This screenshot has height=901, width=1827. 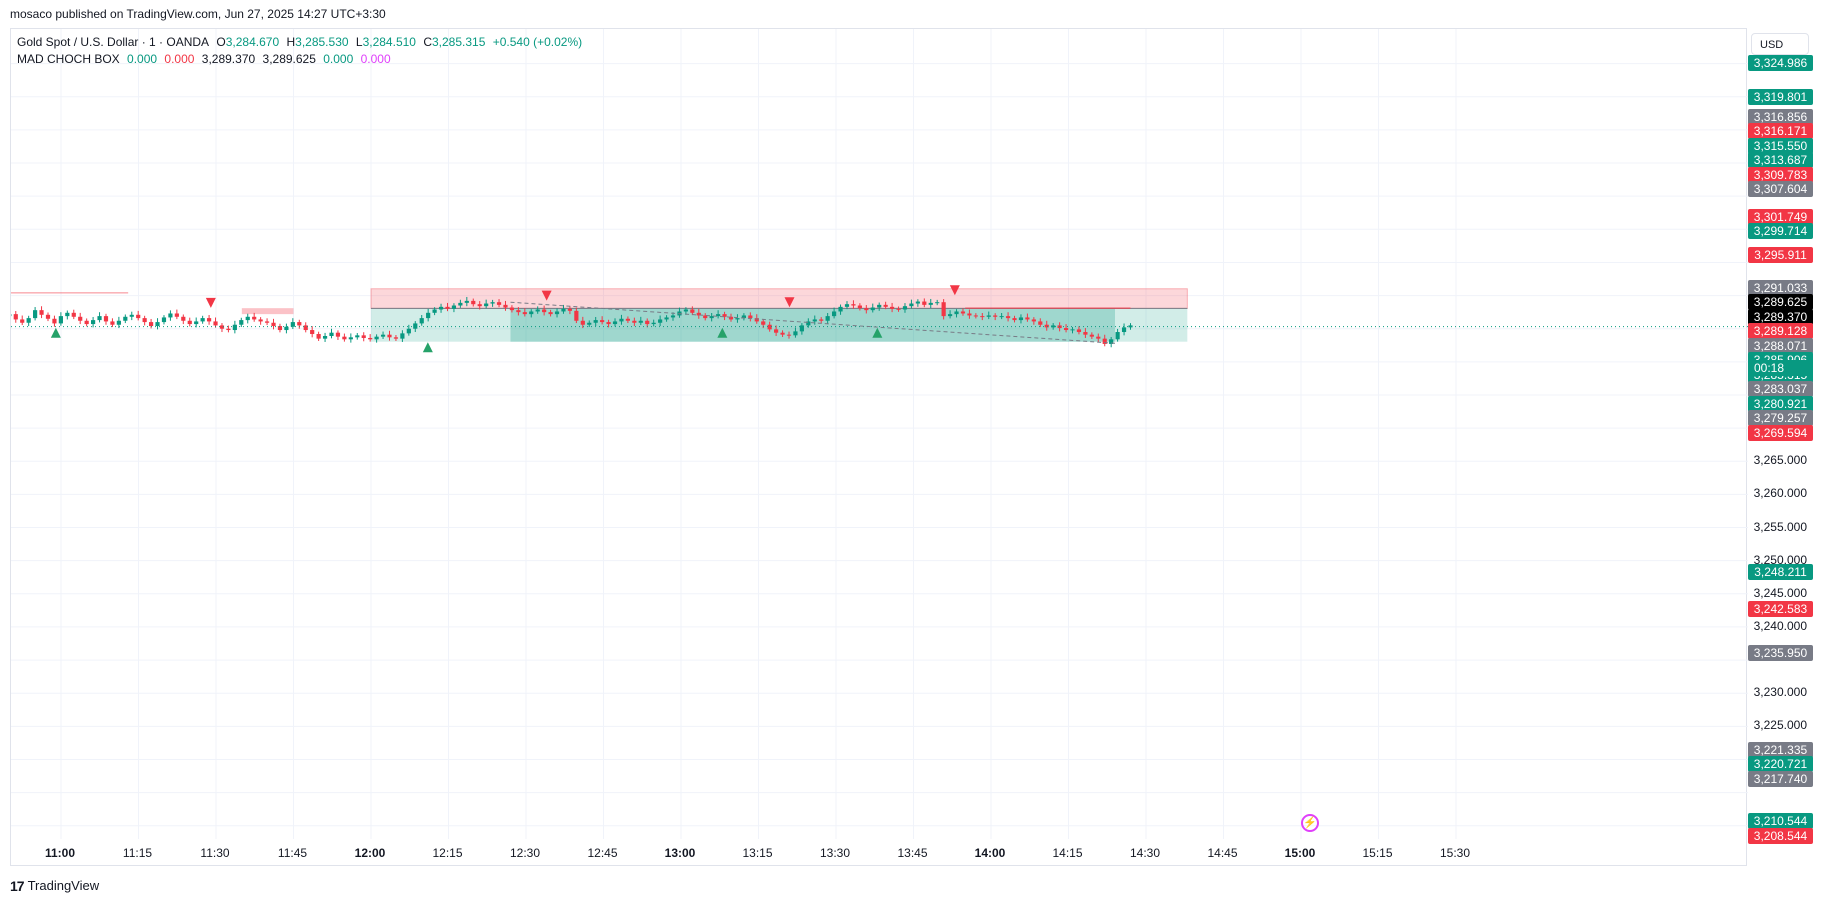 What do you see at coordinates (1780, 44) in the screenshot?
I see `currency-selector: USD` at bounding box center [1780, 44].